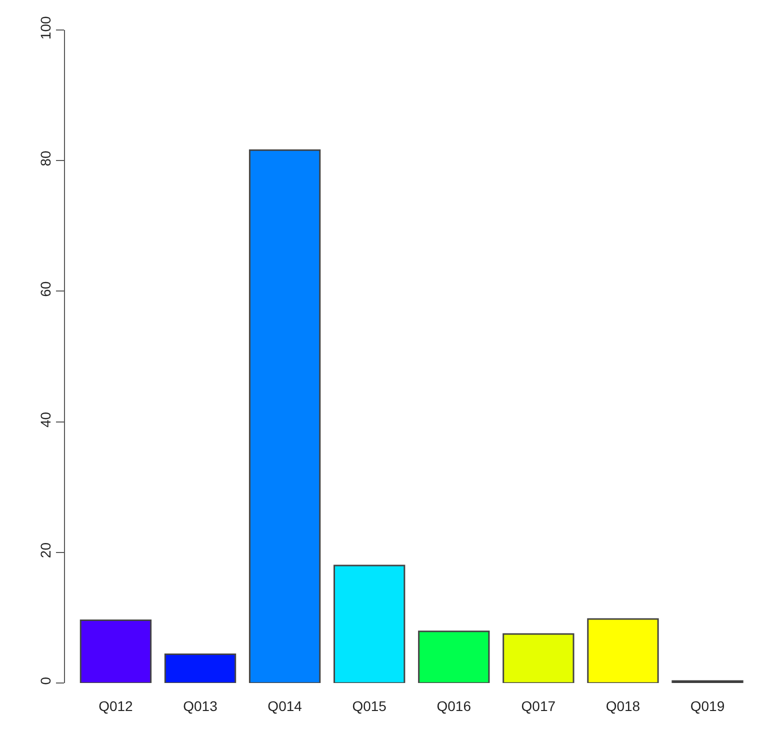 Image resolution: width=759 pixels, height=733 pixels. I want to click on x-tick-label: Q017, so click(538, 706).